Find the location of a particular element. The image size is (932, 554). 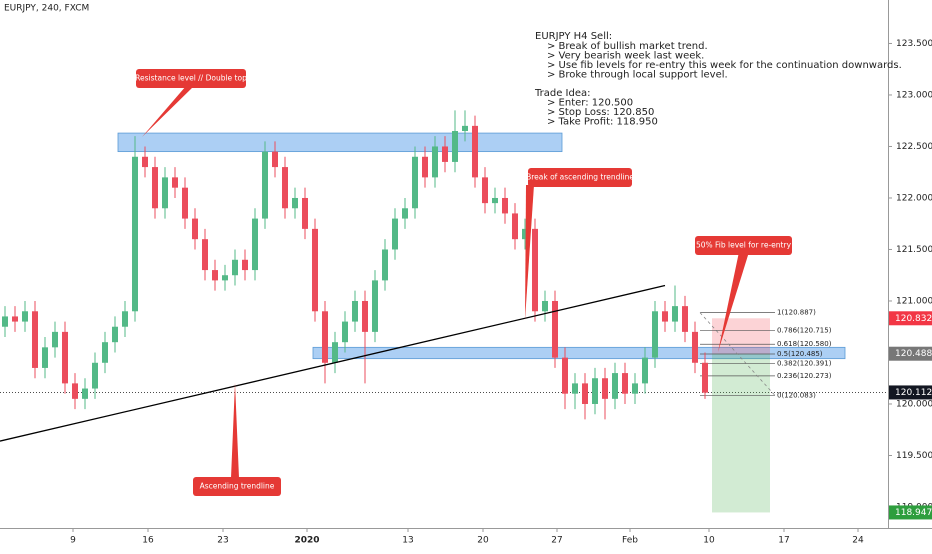

x-tick-label: 2020 is located at coordinates (306, 541).